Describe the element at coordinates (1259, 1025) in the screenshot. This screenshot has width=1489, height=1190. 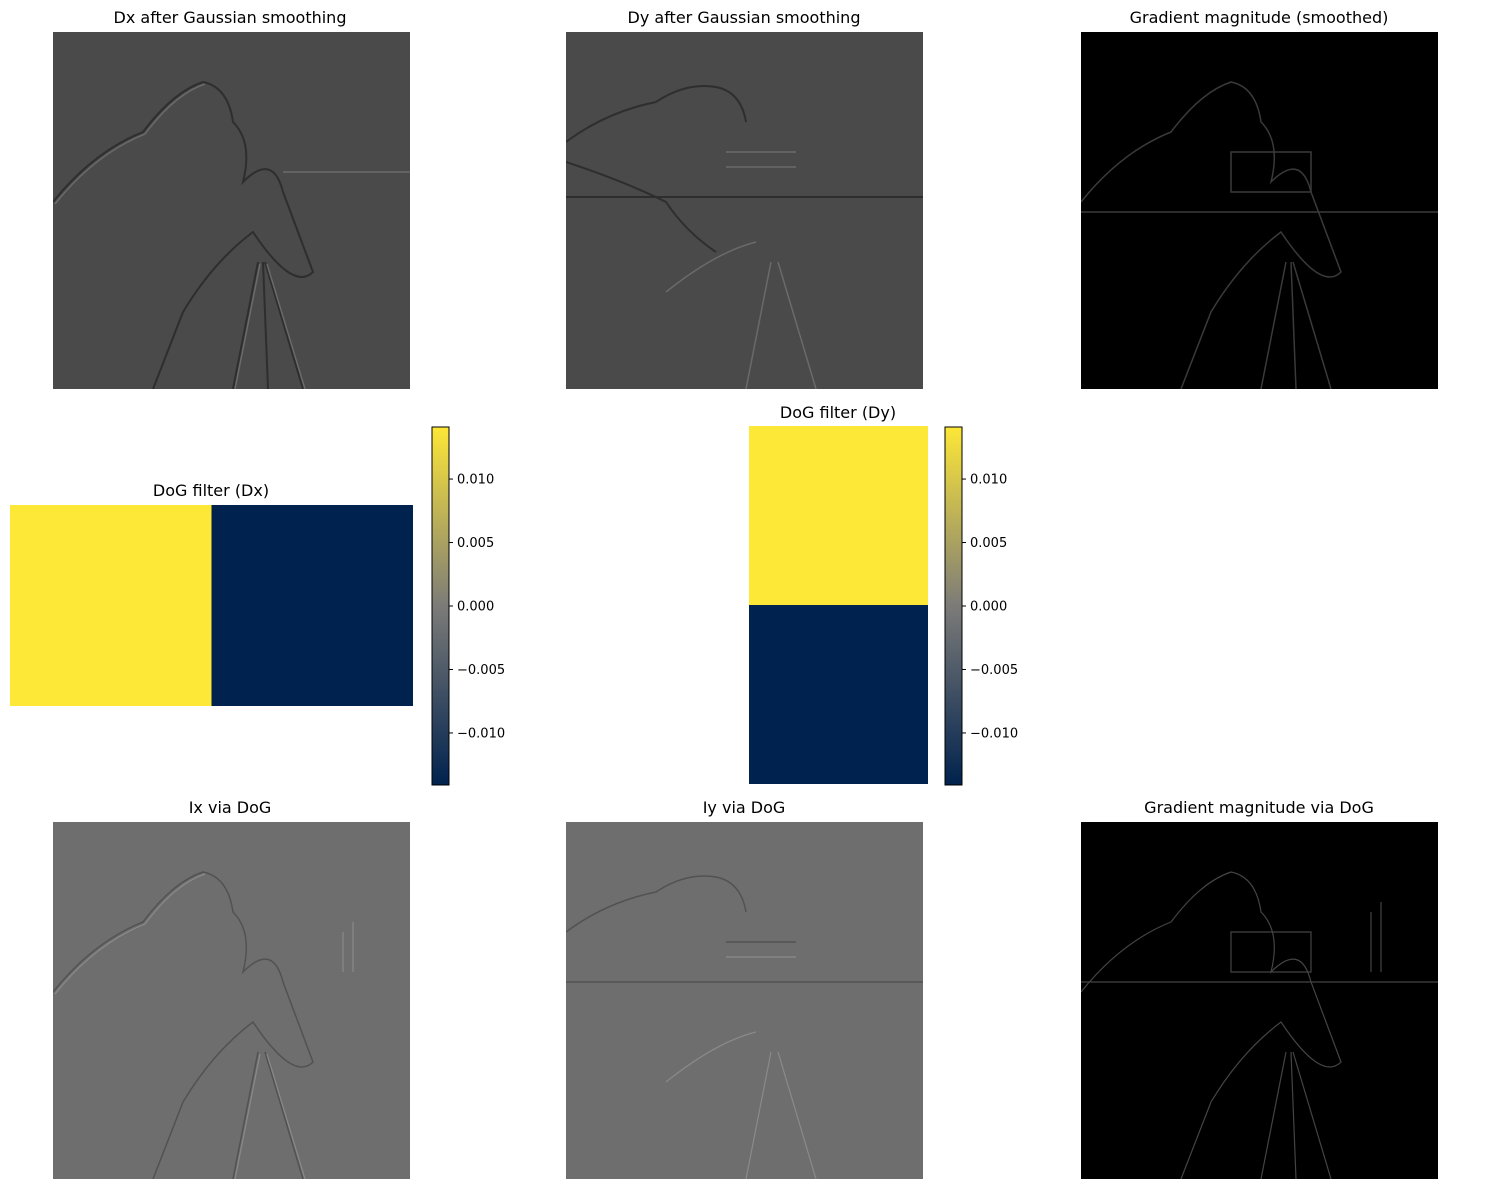
I see `camera-silhouette-mag-dog` at that location.